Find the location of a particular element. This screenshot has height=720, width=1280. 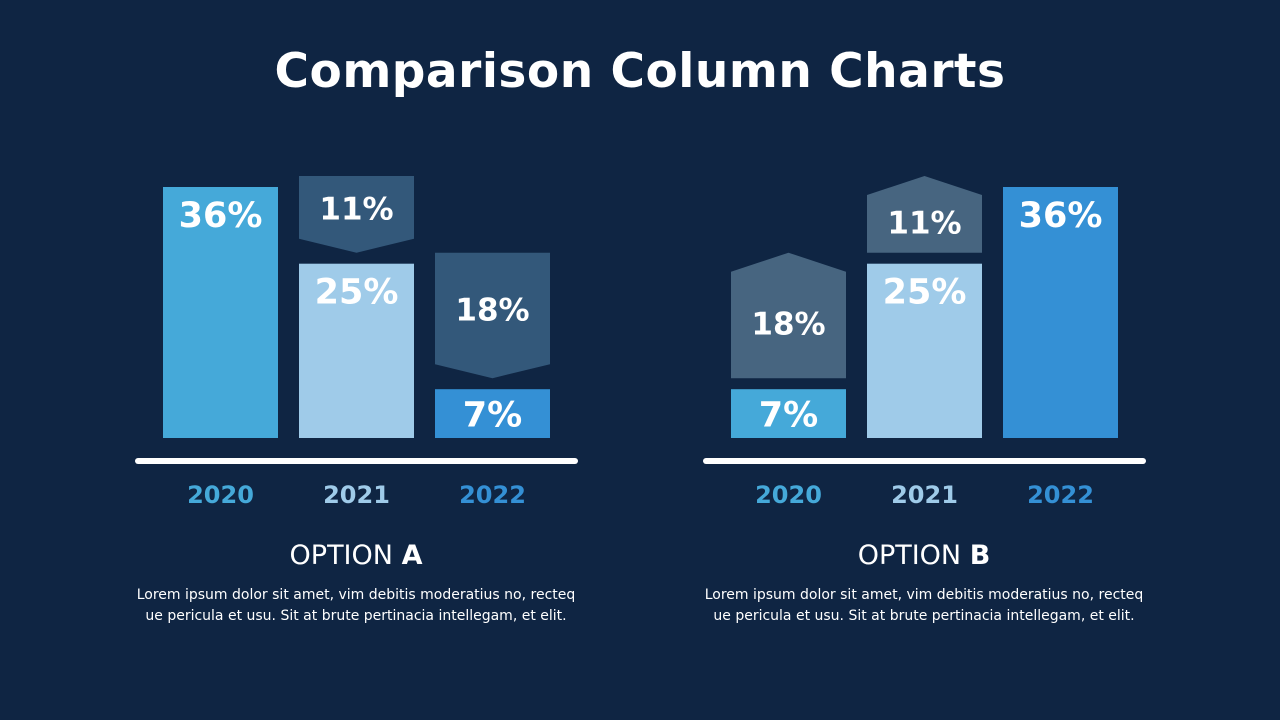

chart-0-bar-2022 is located at coordinates (492, 413).